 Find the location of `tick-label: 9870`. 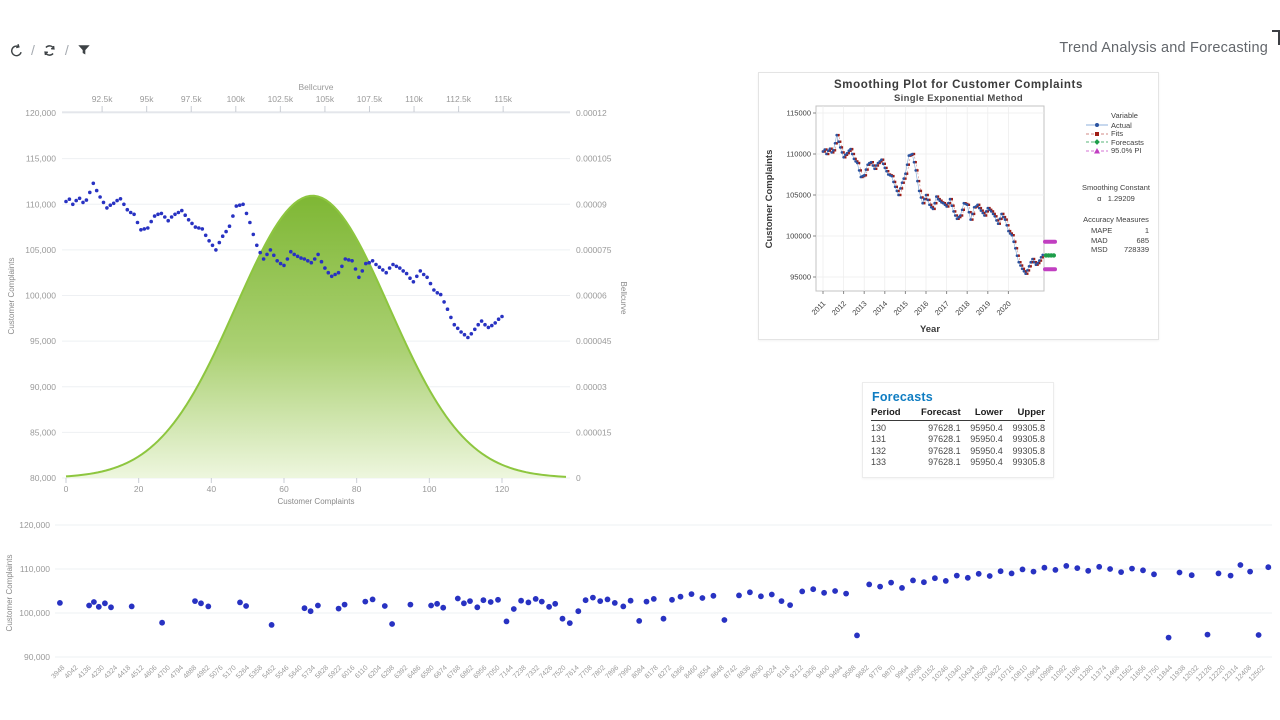

tick-label: 9870 is located at coordinates (889, 672).